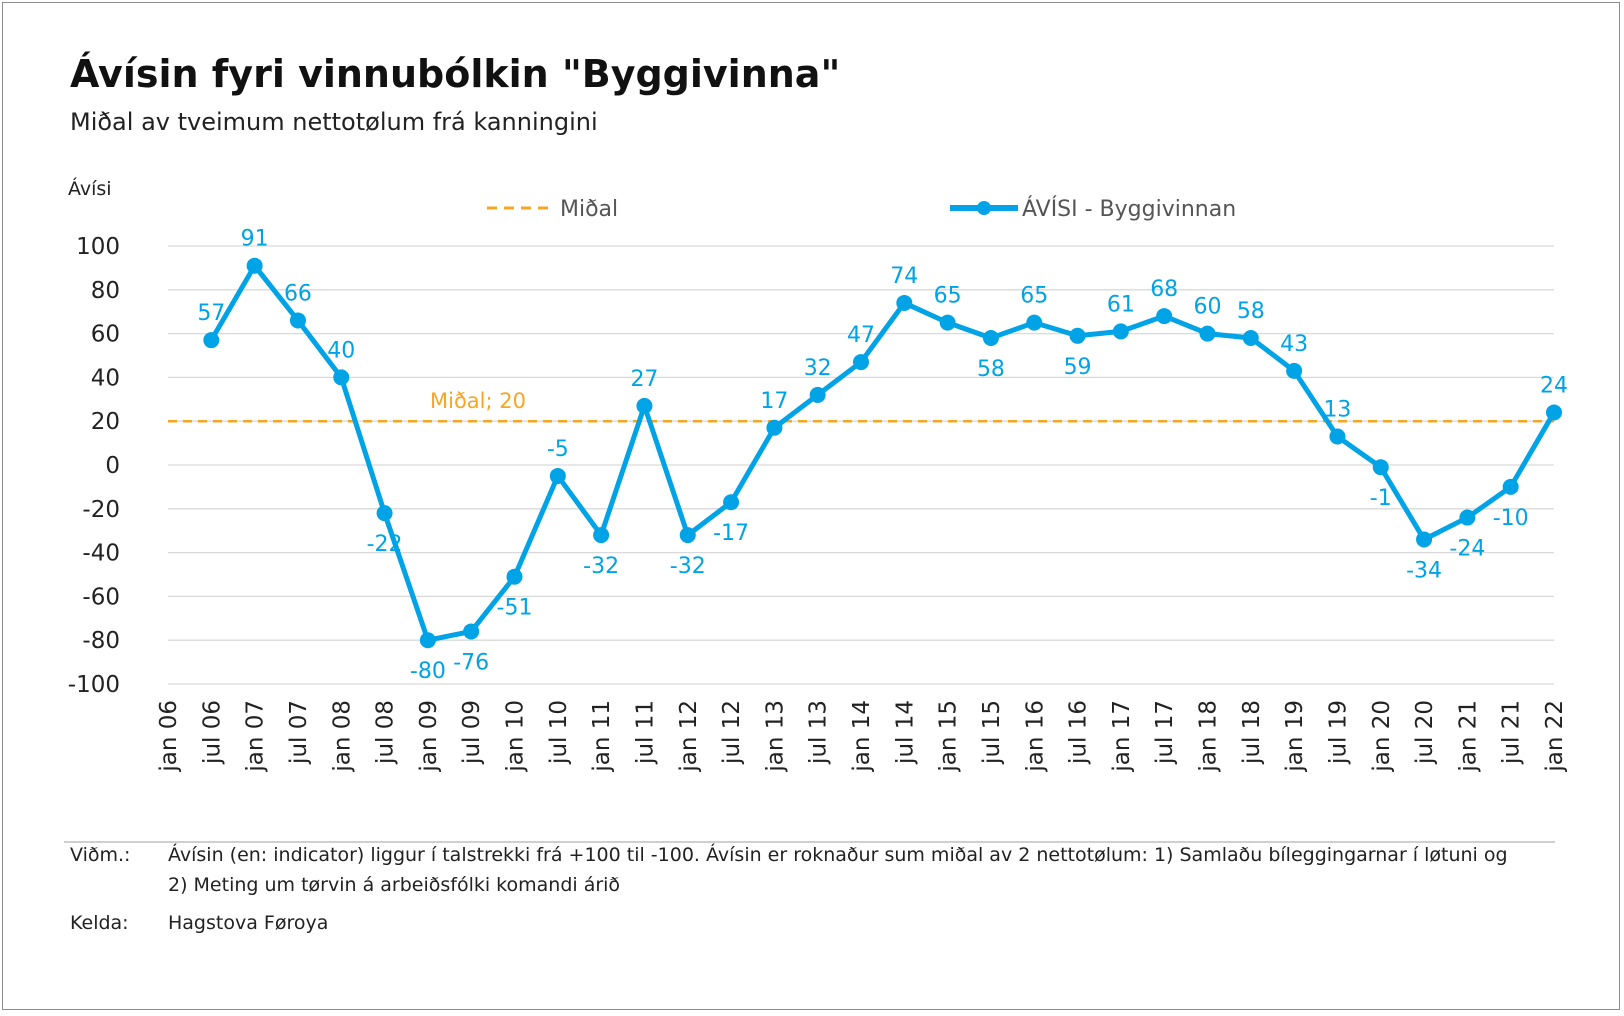  I want to click on source-row: Kelda: Hagstova Føroya, so click(814, 923).